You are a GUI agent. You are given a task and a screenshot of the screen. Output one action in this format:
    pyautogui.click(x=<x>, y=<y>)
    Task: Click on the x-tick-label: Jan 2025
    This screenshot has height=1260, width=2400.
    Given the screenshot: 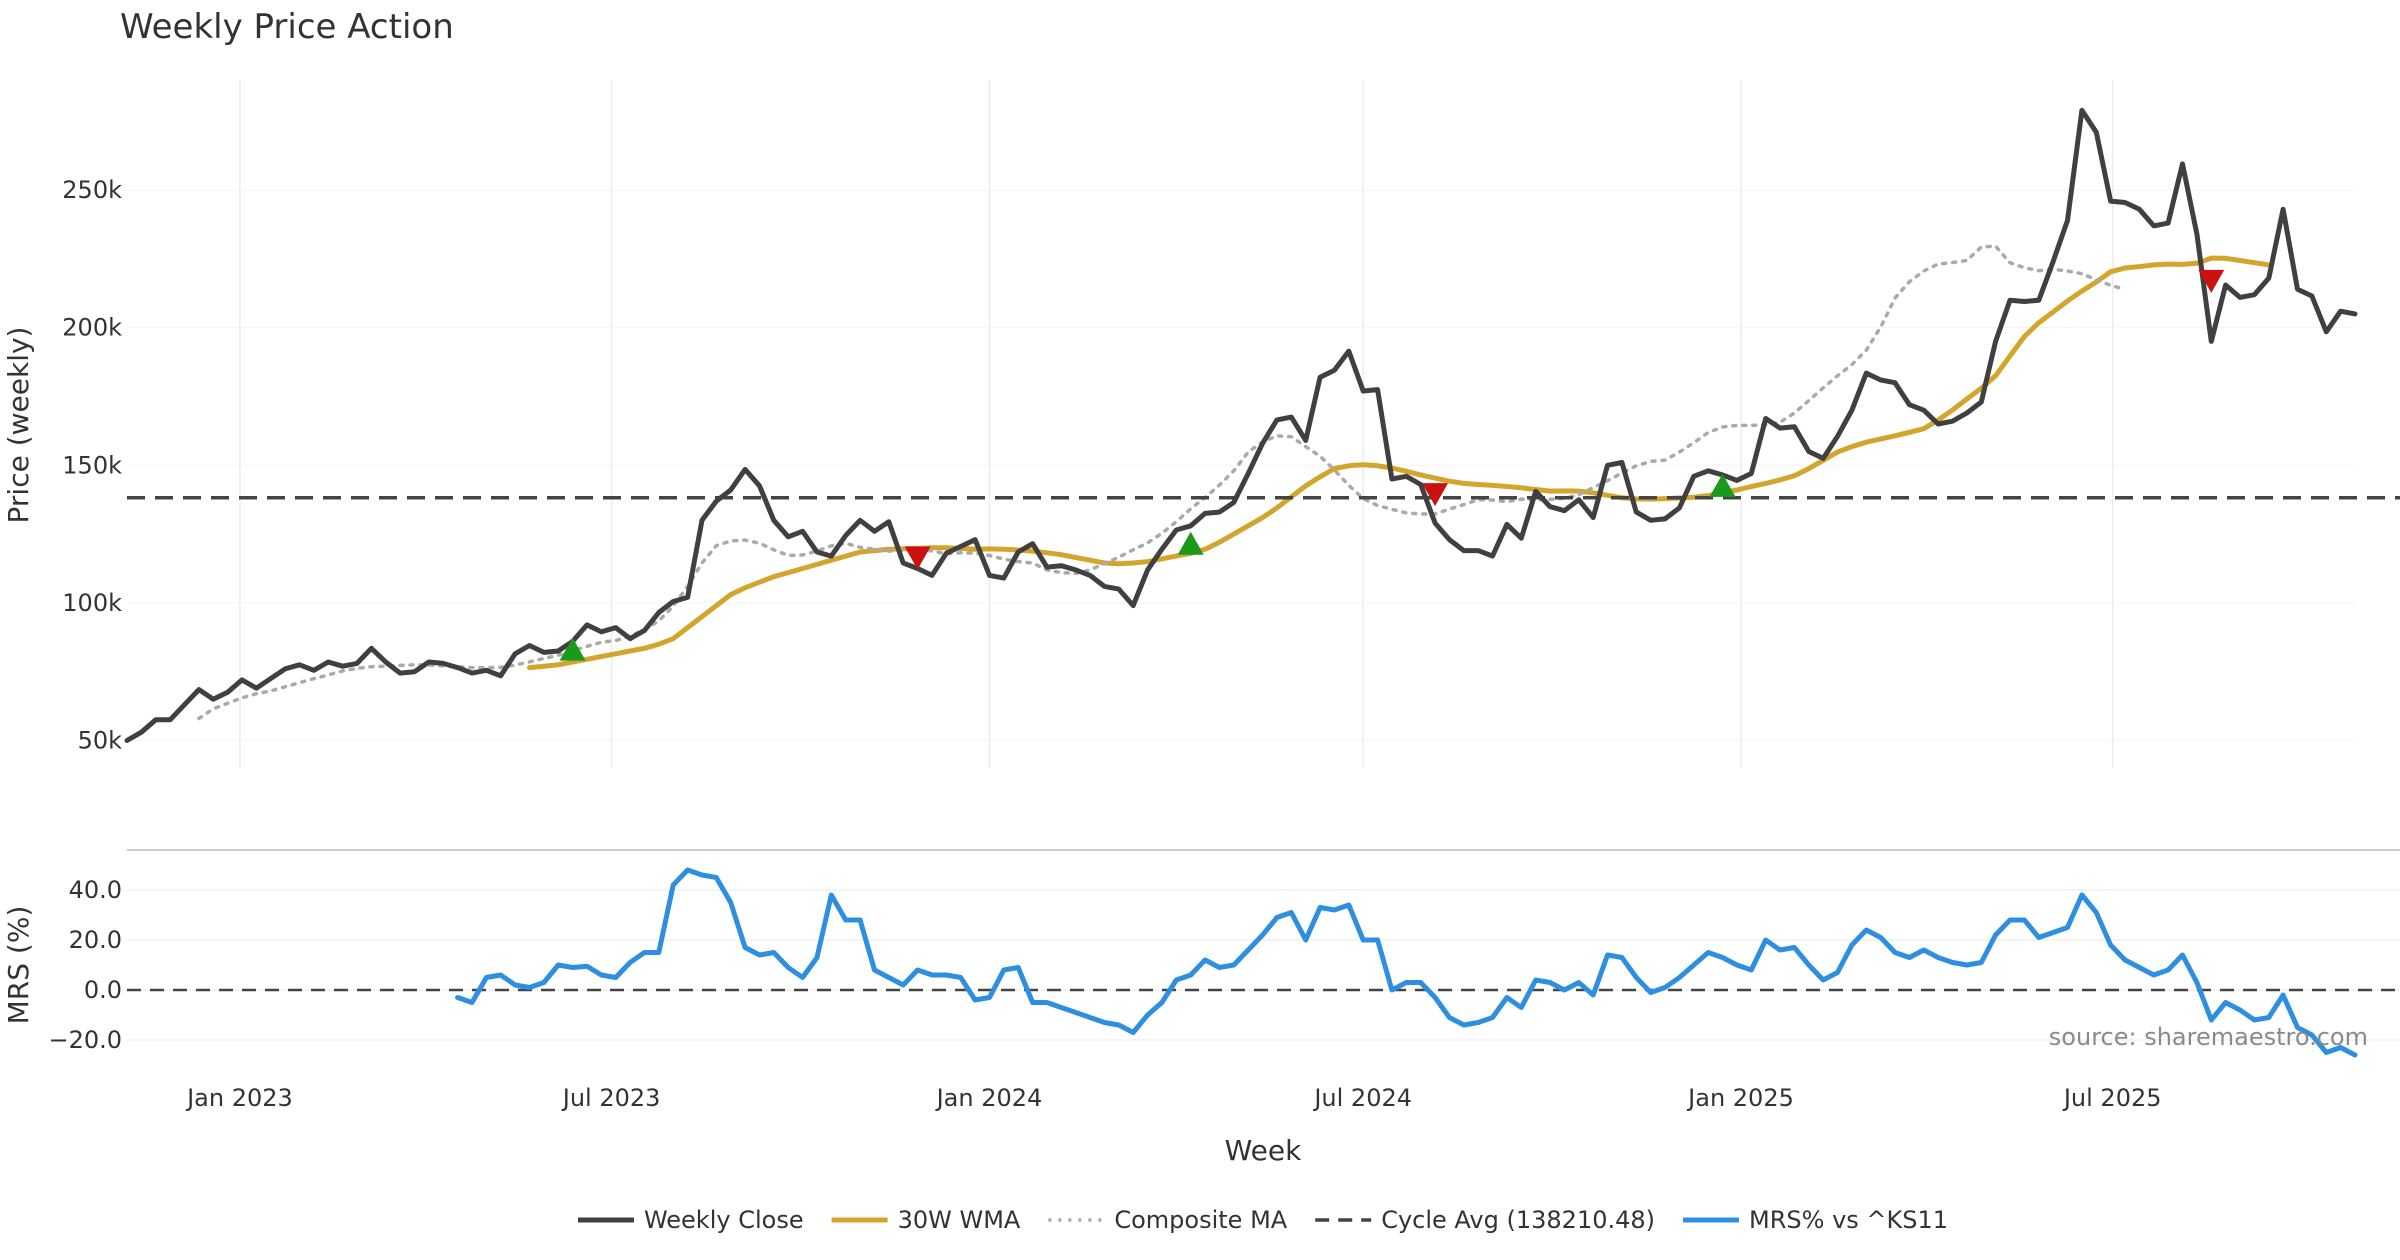 What is the action you would take?
    pyautogui.click(x=1740, y=1098)
    